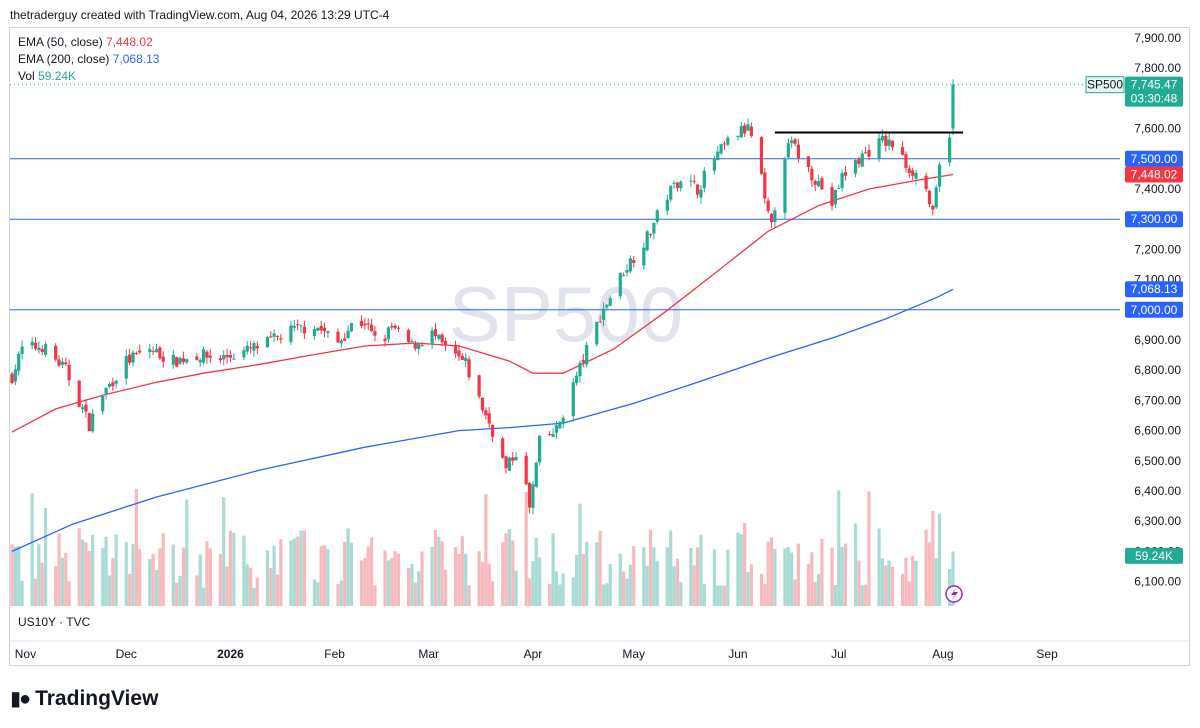  What do you see at coordinates (1157, 370) in the screenshot?
I see `y-tick-label: 6,800.00` at bounding box center [1157, 370].